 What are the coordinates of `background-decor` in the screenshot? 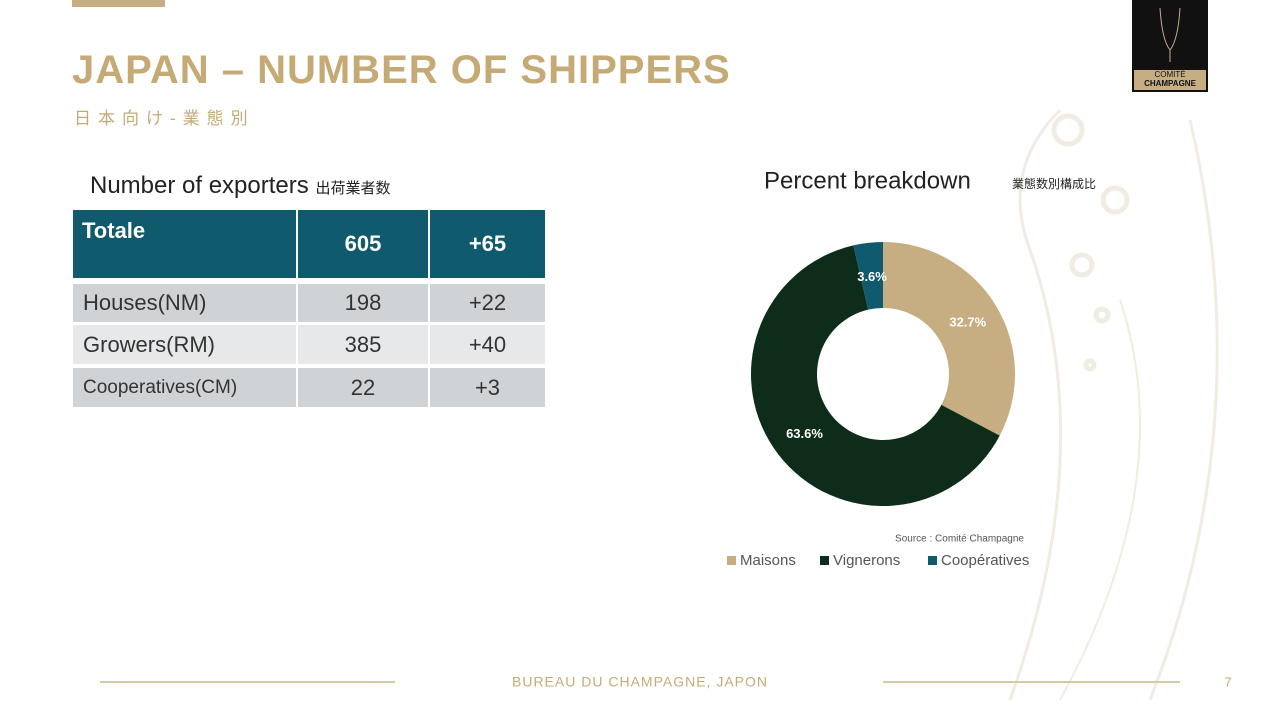 It's located at (1113, 404).